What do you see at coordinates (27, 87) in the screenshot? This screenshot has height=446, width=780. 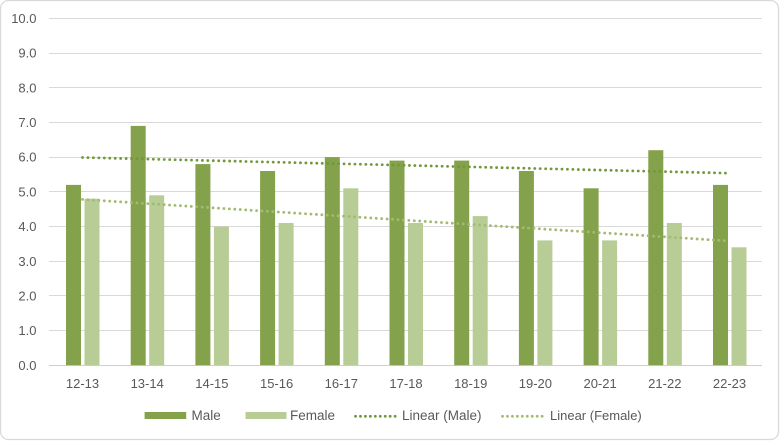 I see `svg-text: 8.0` at bounding box center [27, 87].